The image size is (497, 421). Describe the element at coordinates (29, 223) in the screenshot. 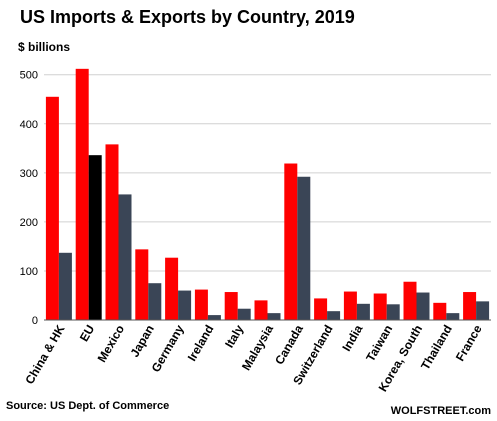

I see `y-tick-label: 200` at that location.